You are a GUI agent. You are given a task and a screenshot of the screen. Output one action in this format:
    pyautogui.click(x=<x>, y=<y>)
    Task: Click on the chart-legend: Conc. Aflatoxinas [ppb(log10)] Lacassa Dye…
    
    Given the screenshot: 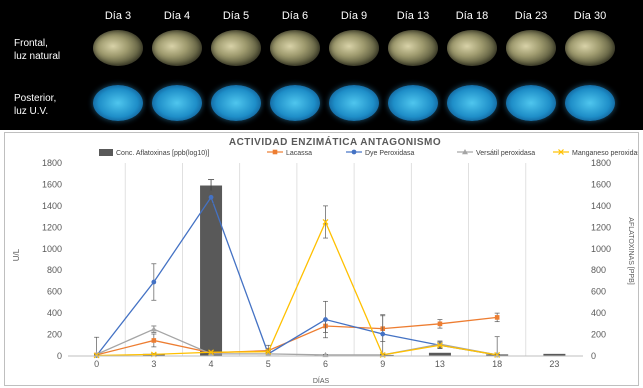 What is the action you would take?
    pyautogui.click(x=368, y=153)
    